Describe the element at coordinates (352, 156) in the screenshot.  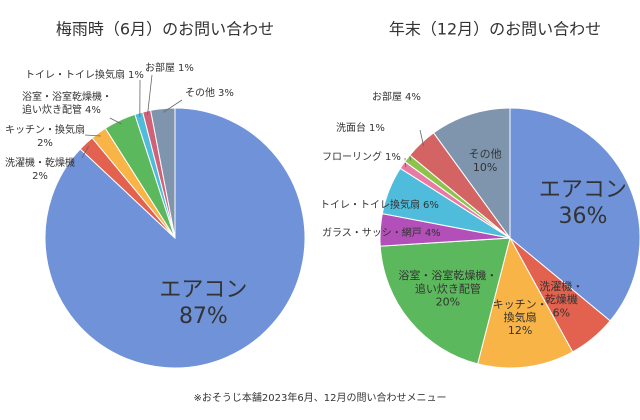
I see `slice-label: フローリング` at that location.